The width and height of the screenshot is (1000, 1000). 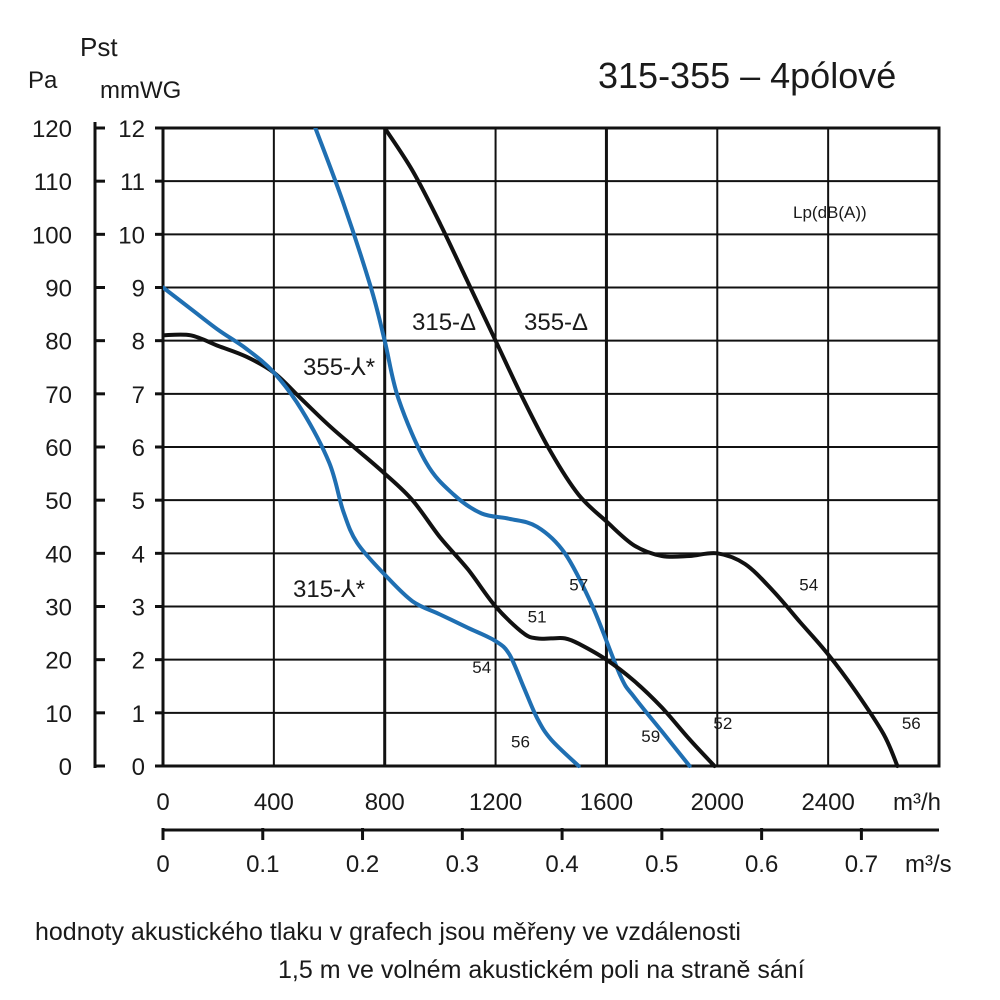 I want to click on mmwg-tick-label: 7, so click(x=138, y=395).